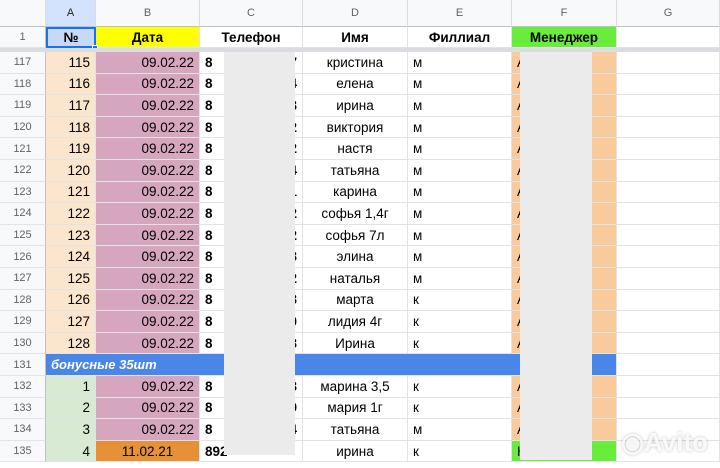  I want to click on number-cell: 121, so click(71, 192).